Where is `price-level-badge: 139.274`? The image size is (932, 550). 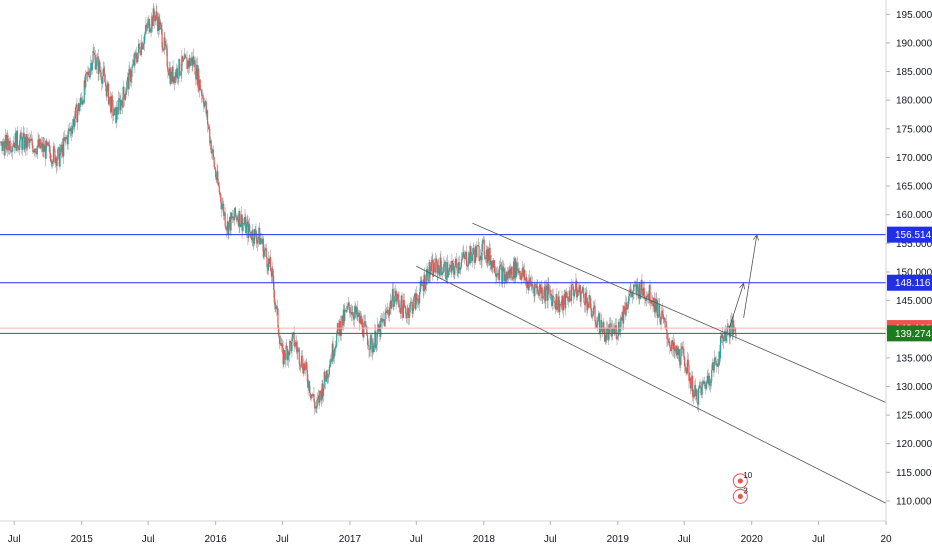 price-level-badge: 139.274 is located at coordinates (909, 333).